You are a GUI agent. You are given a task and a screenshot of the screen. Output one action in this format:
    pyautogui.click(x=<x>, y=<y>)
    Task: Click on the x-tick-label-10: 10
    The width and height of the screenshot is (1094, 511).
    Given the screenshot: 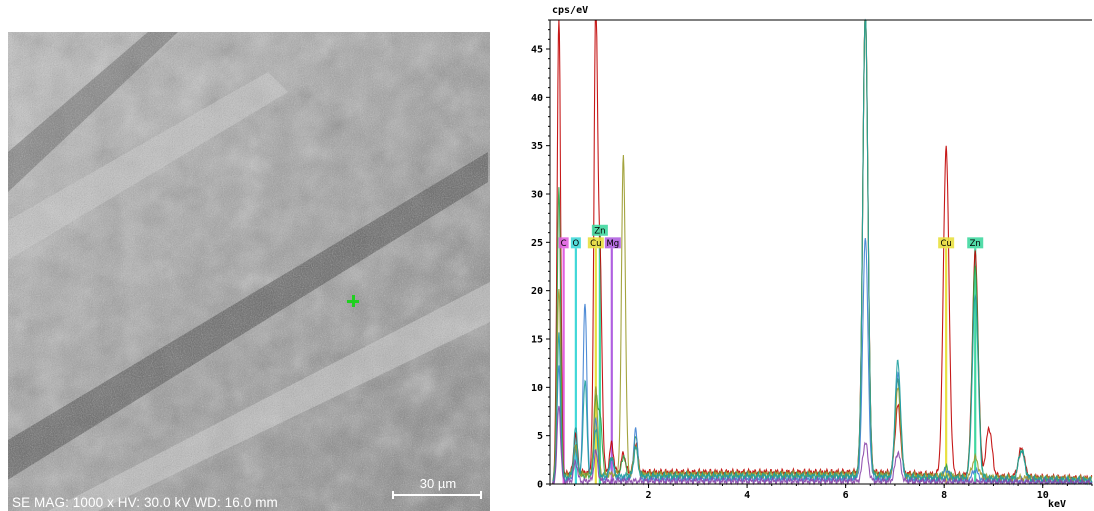 What is the action you would take?
    pyautogui.click(x=1043, y=495)
    